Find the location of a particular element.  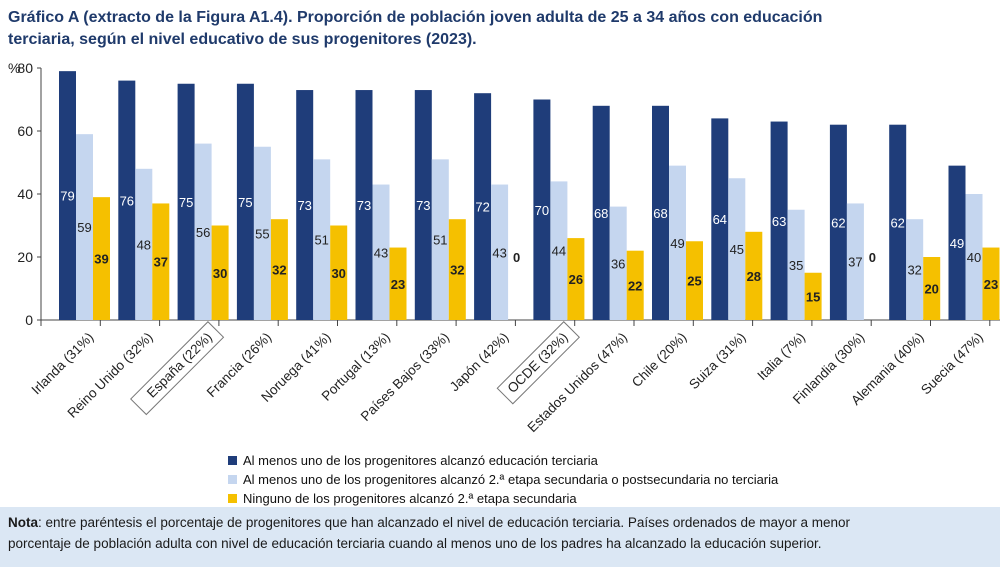

x-category-label: Suecia (47%) is located at coordinates (952, 364).